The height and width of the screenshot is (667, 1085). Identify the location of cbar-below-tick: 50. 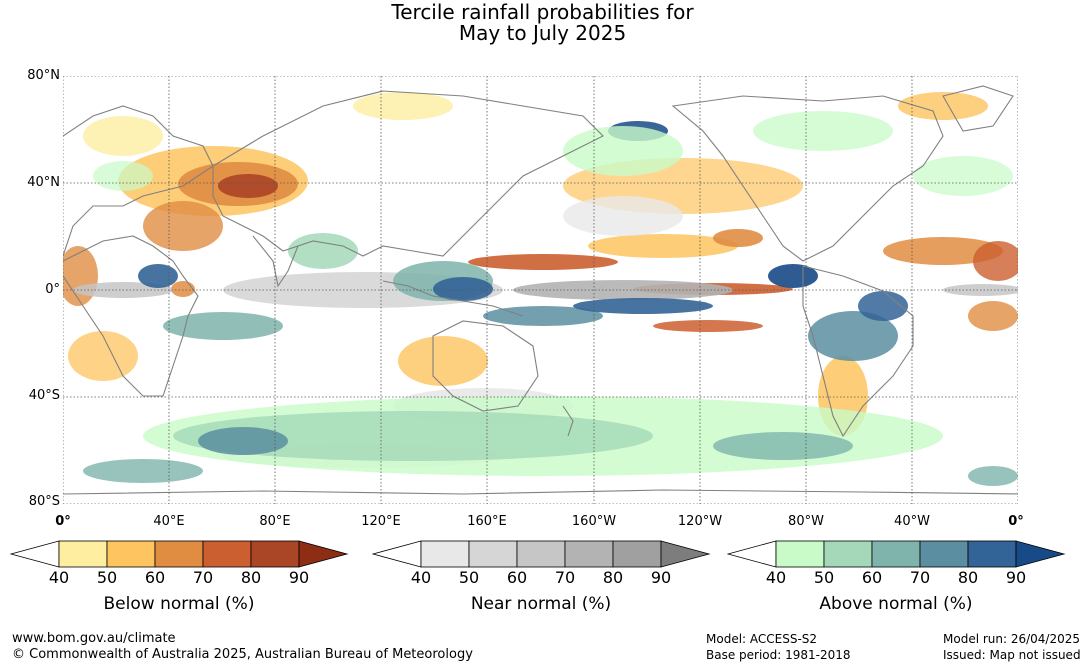
(107, 577).